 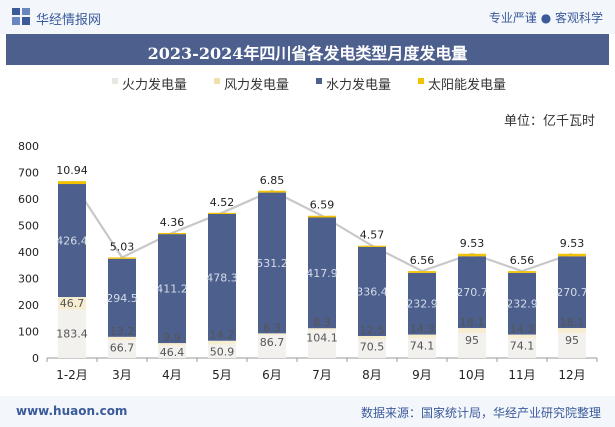 What do you see at coordinates (217, 81) in the screenshot?
I see `legend-swatch-wind` at bounding box center [217, 81].